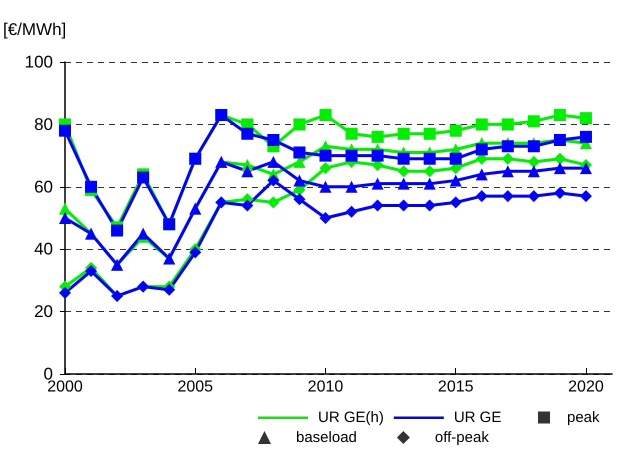 This screenshot has width=637, height=450. I want to click on legend-label: peak, so click(583, 417).